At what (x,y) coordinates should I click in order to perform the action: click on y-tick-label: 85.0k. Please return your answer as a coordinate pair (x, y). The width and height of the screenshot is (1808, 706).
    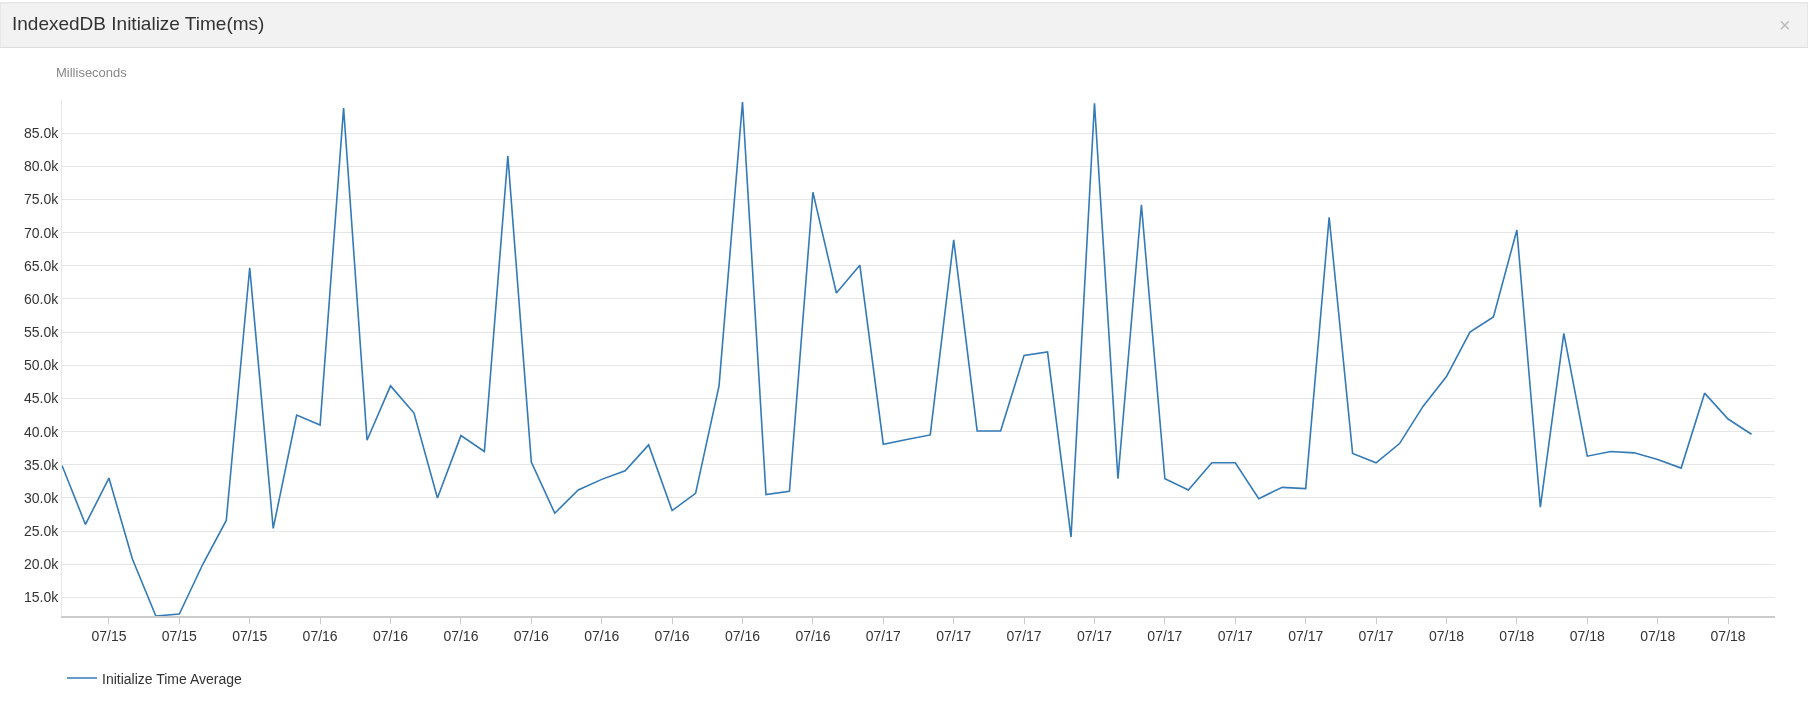
    Looking at the image, I should click on (41, 133).